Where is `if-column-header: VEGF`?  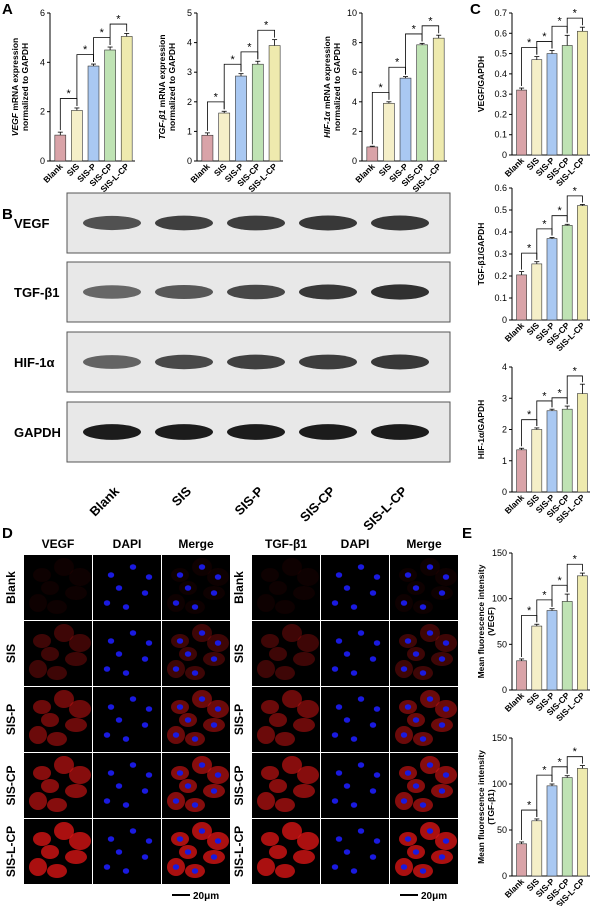
if-column-header: VEGF is located at coordinates (58, 544).